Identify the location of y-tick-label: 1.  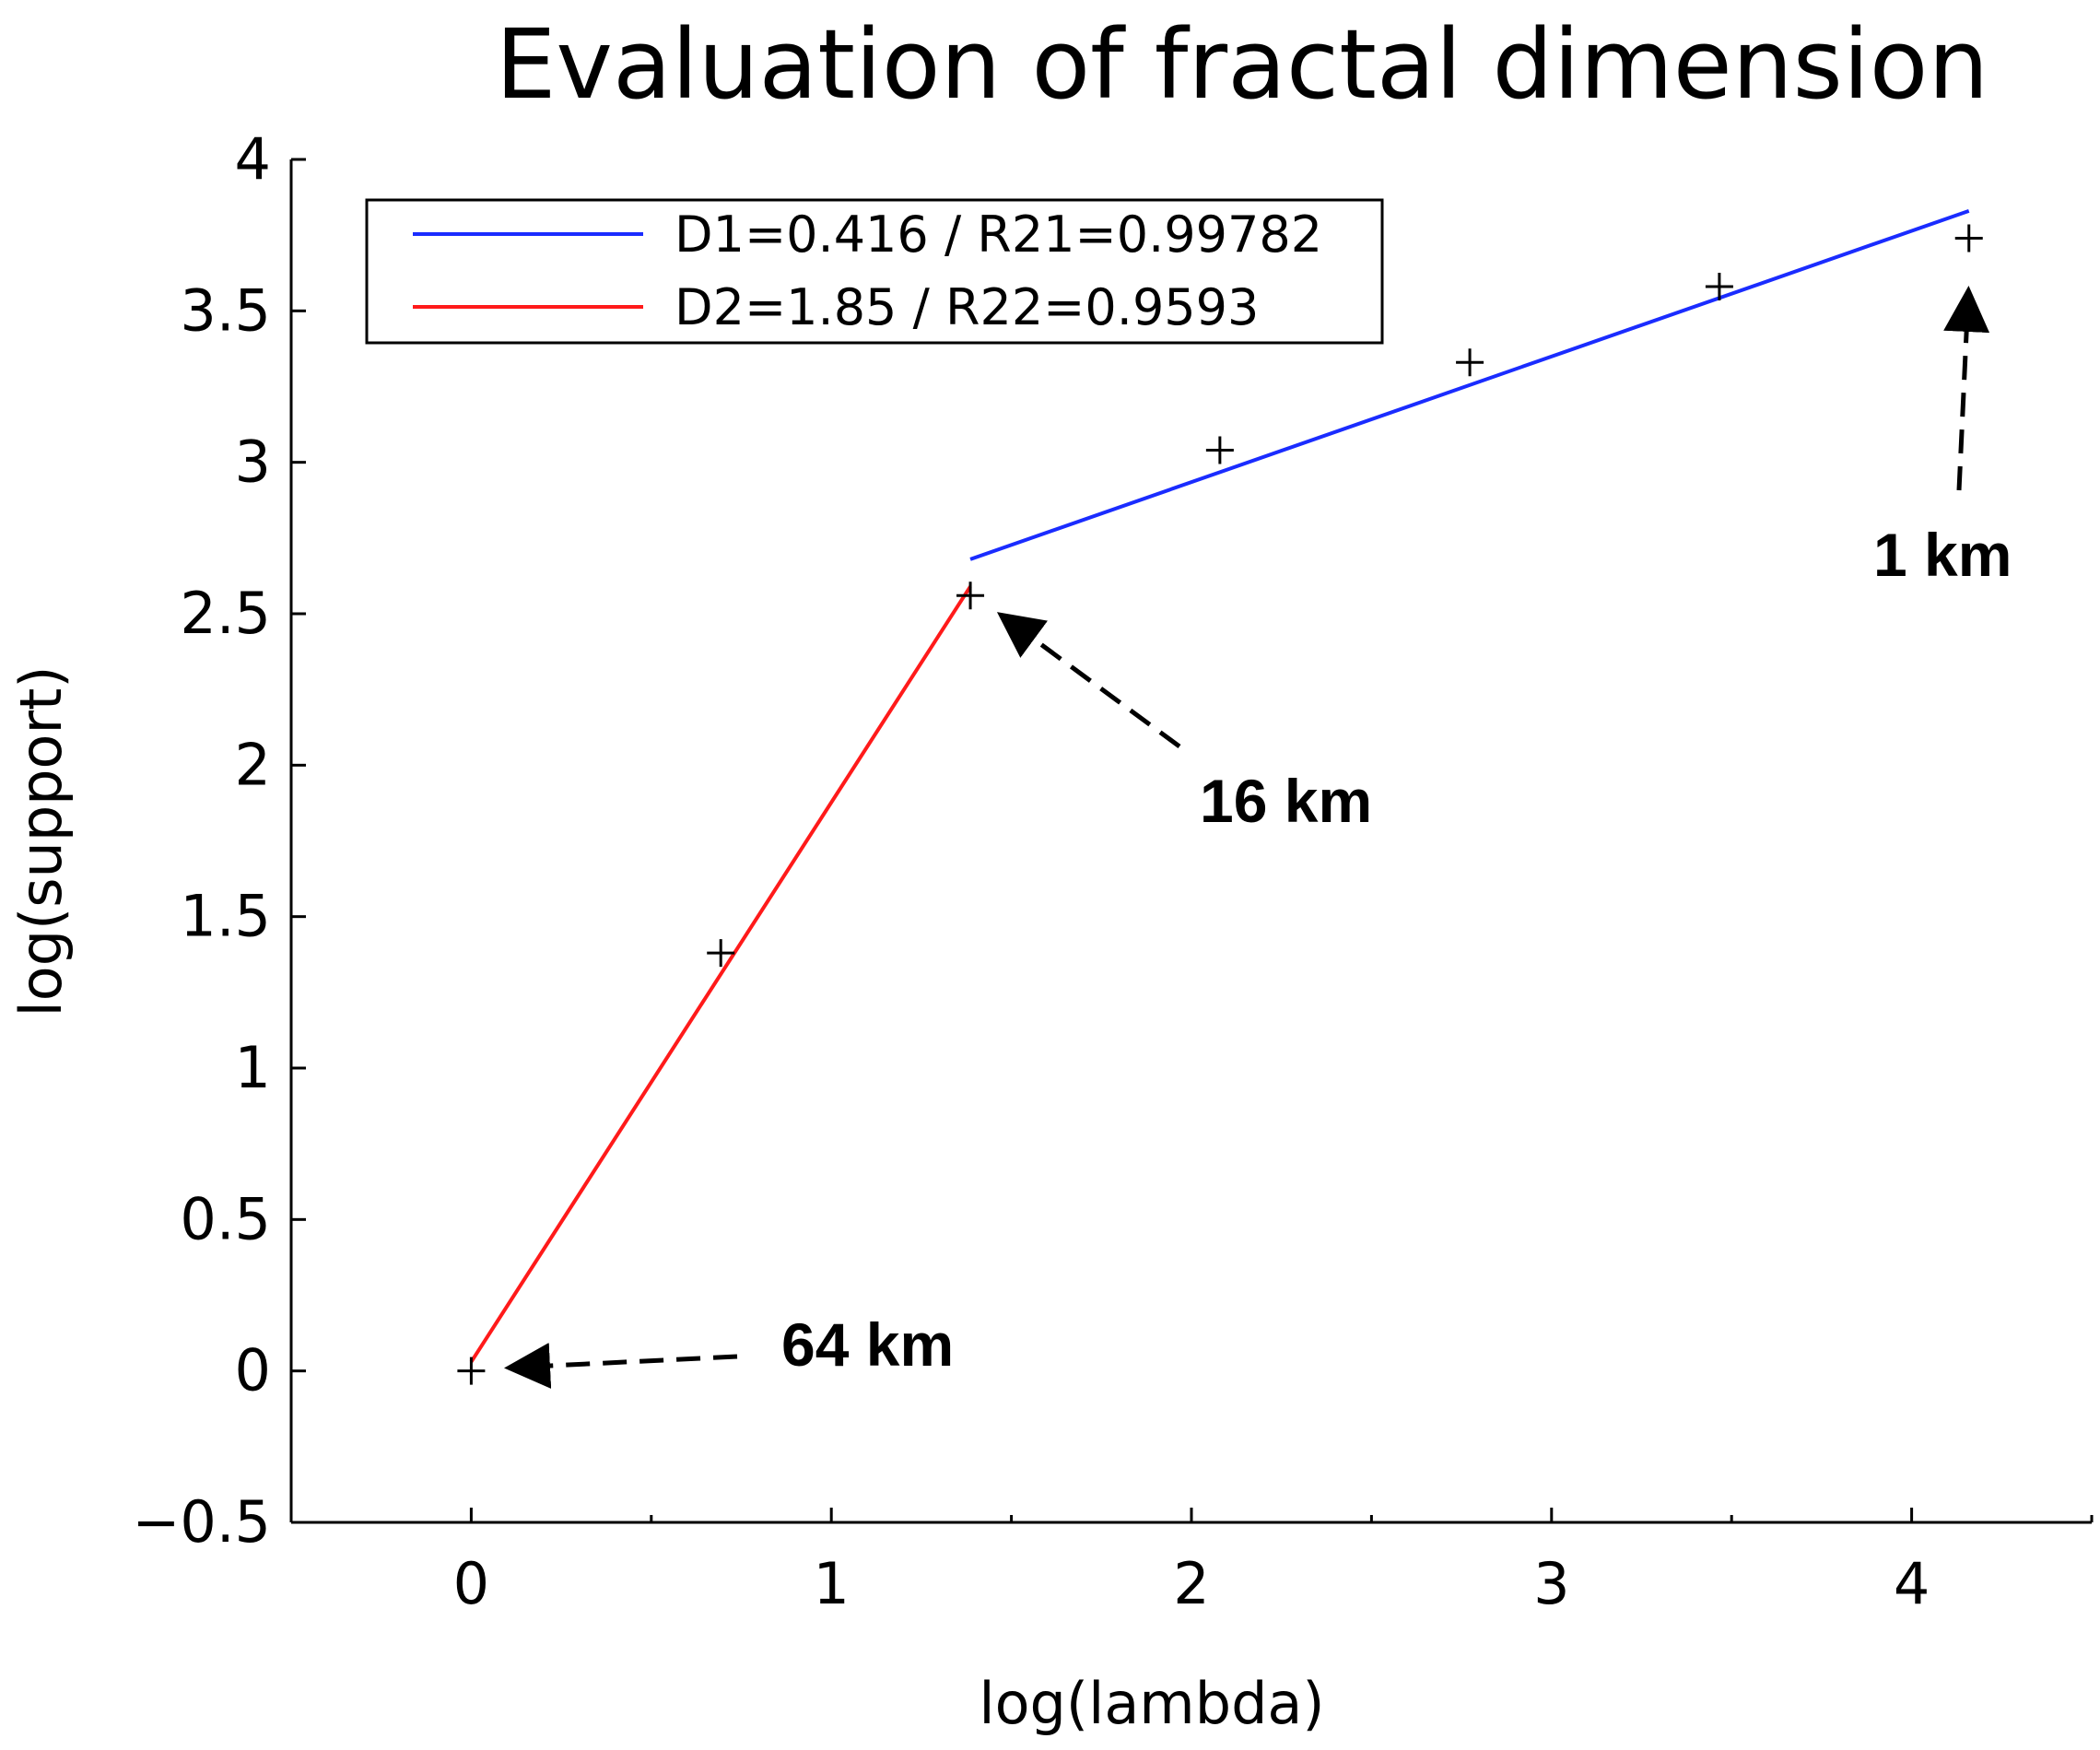
(253, 1067).